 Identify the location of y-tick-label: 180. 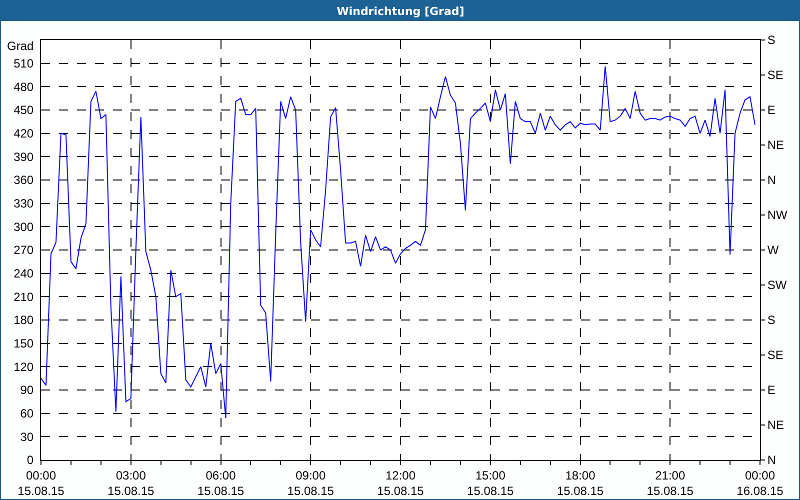
(24, 320).